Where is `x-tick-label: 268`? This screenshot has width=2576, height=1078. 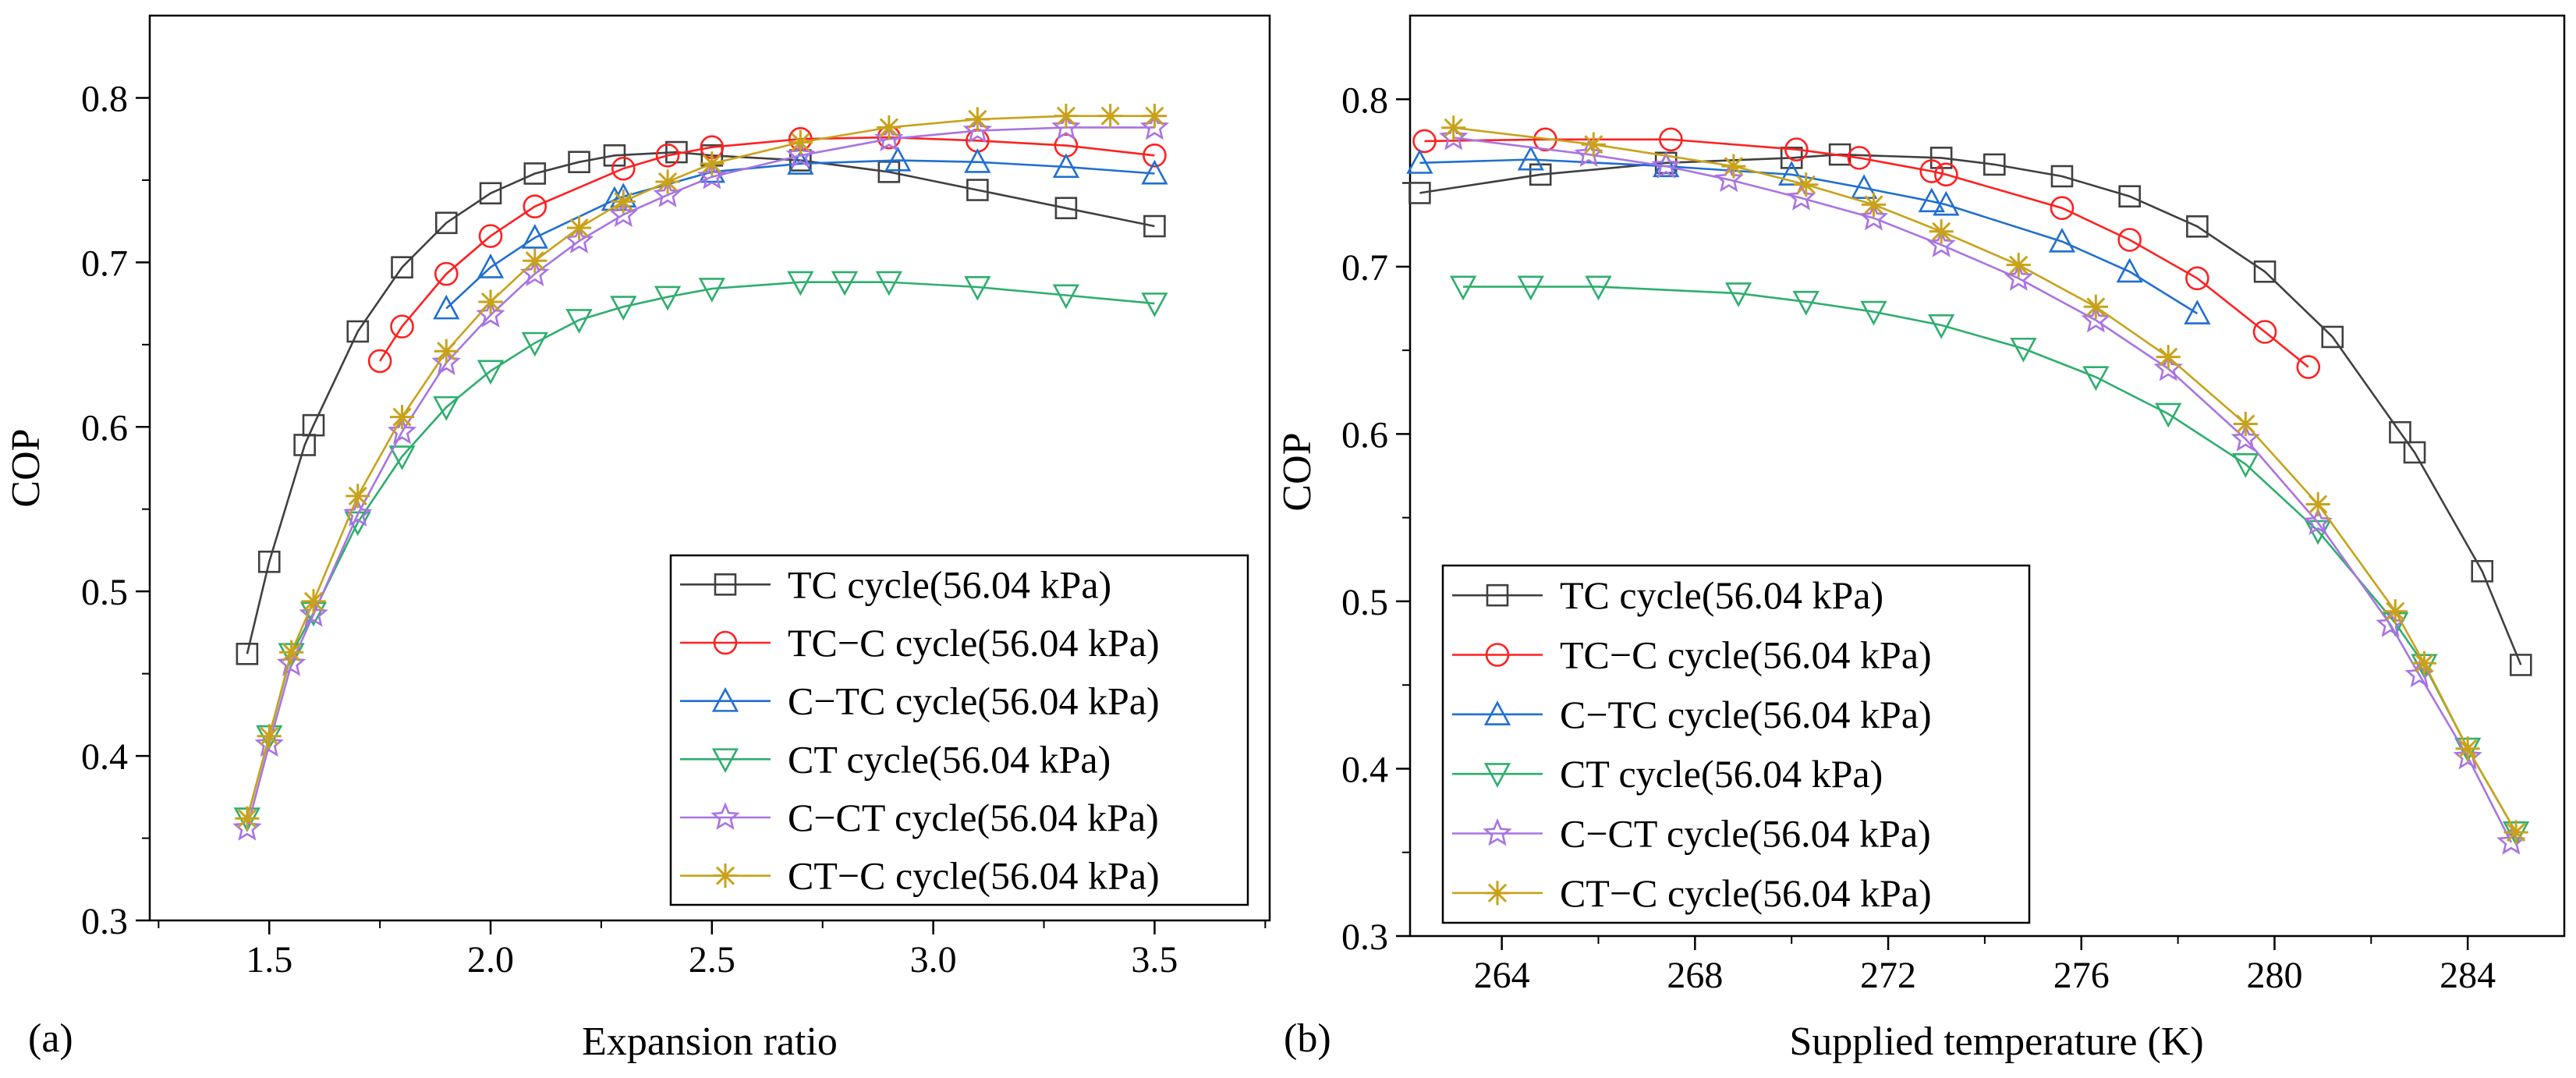 x-tick-label: 268 is located at coordinates (1695, 975).